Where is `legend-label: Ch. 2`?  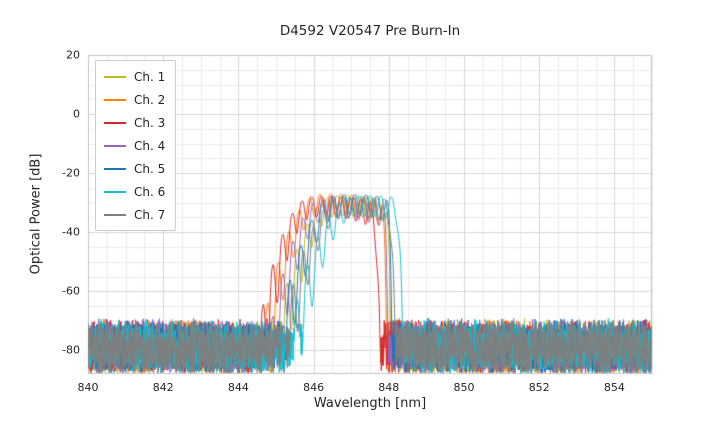
legend-label: Ch. 2 is located at coordinates (150, 99).